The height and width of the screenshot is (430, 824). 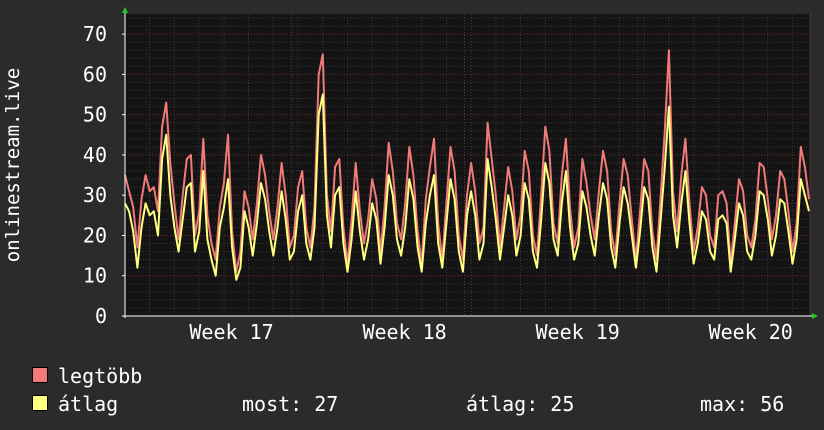 I want to click on x-tick-label: Week 17, so click(x=231, y=332).